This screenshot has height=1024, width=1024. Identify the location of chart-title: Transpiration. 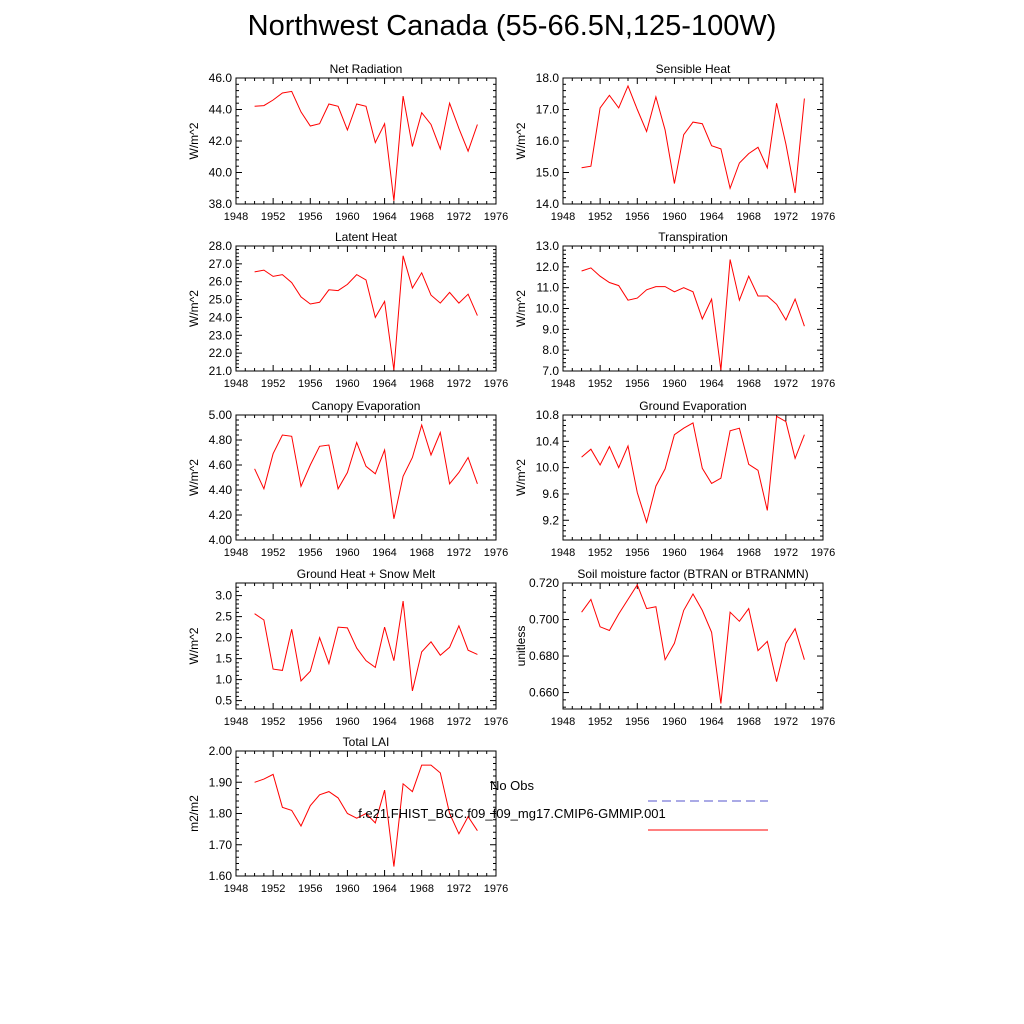
(693, 237).